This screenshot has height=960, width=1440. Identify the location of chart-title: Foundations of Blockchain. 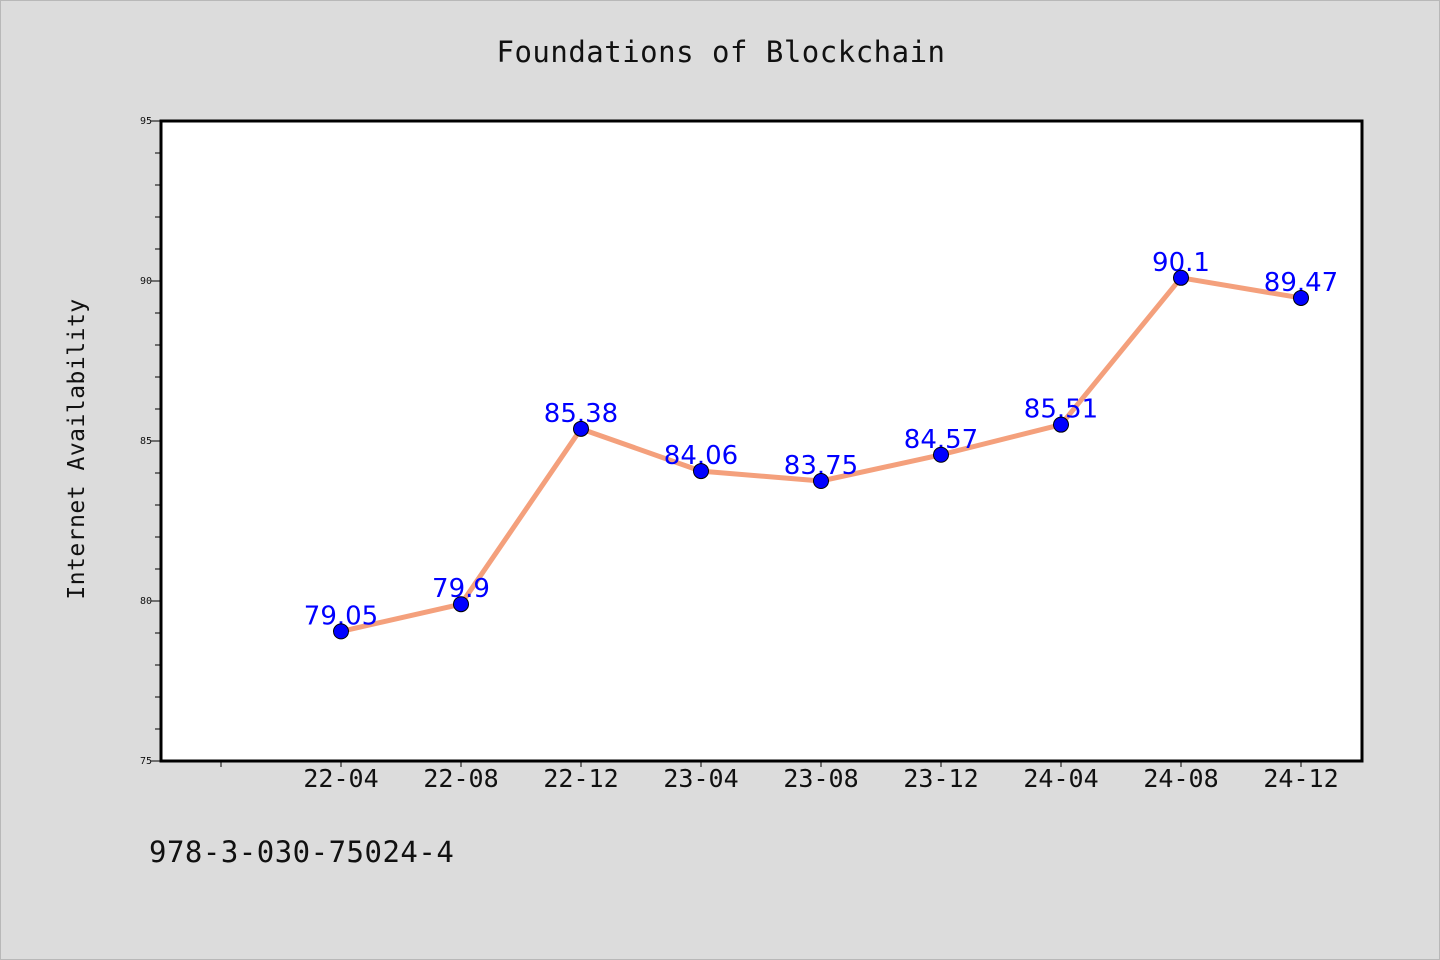
(721, 52).